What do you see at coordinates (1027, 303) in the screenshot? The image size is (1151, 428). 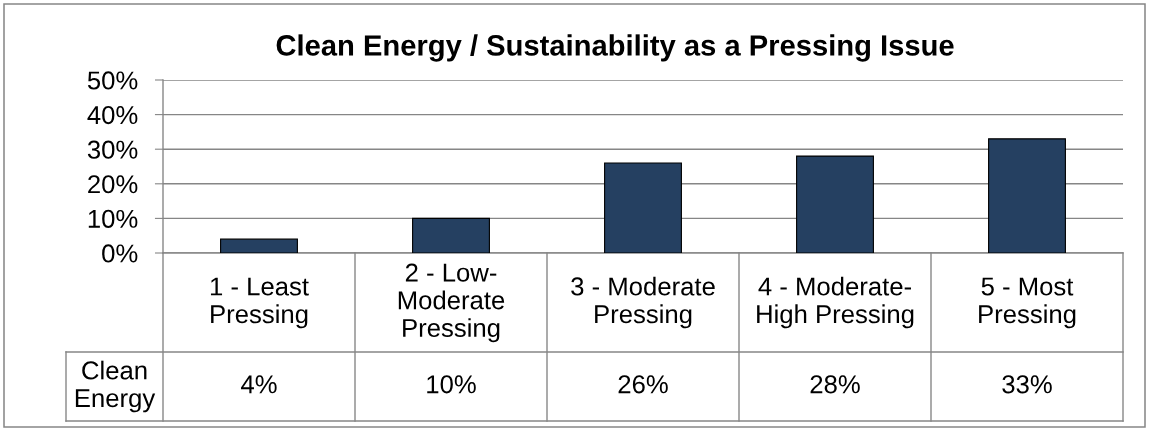 I see `x-tick-label: 5 - Most Pressing` at bounding box center [1027, 303].